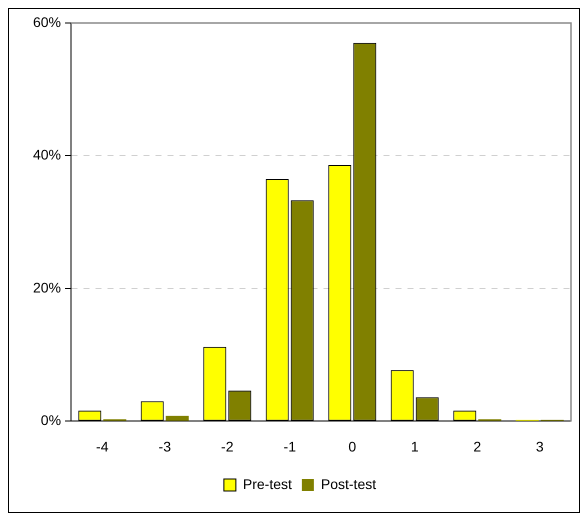 The width and height of the screenshot is (588, 521). I want to click on x-tick-label: 3, so click(540, 446).